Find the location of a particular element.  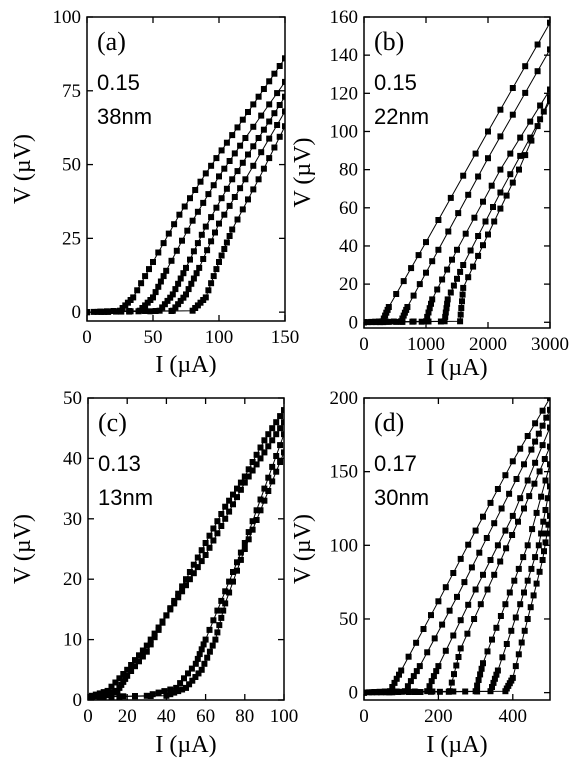

x-tick-label: 3000 is located at coordinates (550, 344).